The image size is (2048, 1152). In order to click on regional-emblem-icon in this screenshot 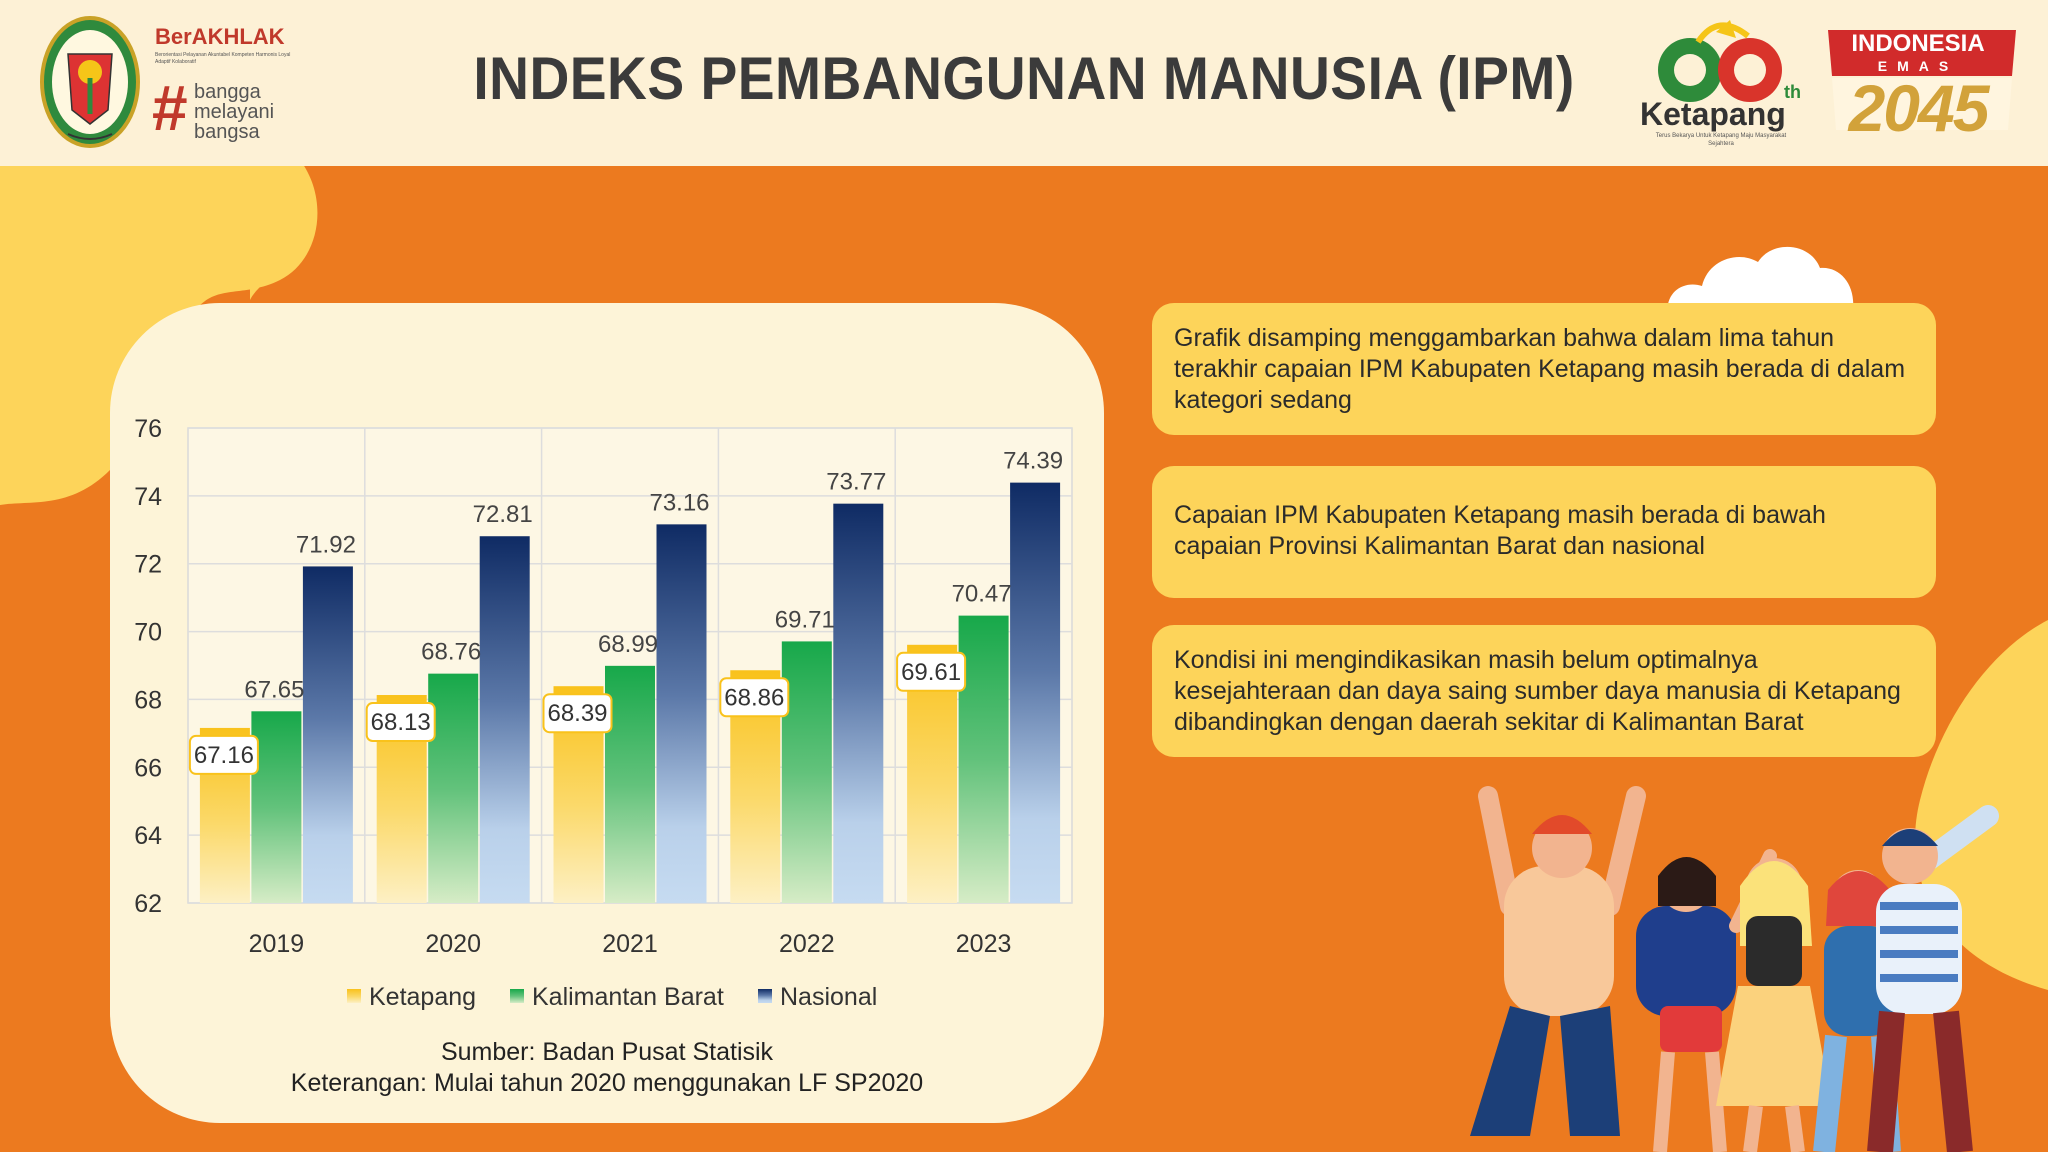, I will do `click(90, 82)`.